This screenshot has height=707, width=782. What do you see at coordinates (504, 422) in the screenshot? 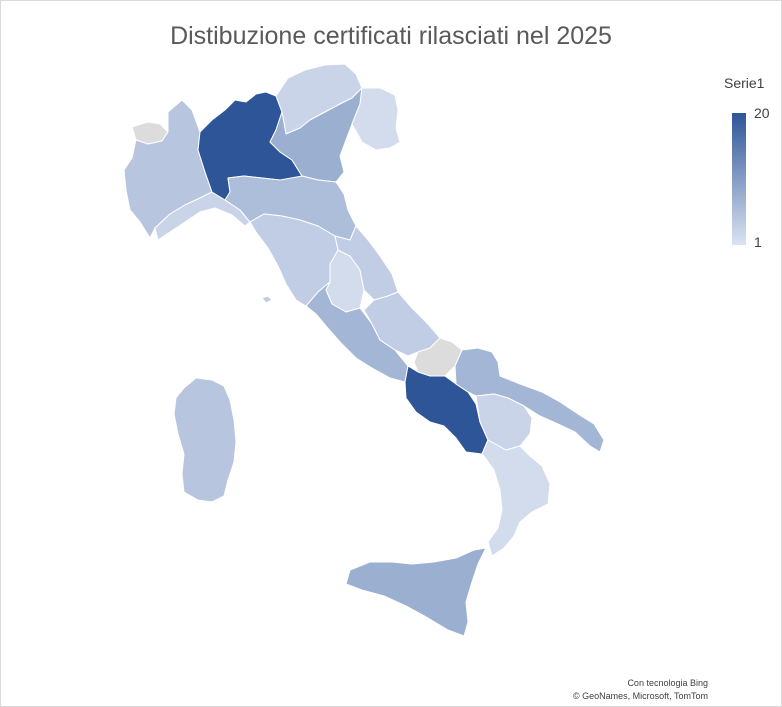
I see `region-basilicata` at bounding box center [504, 422].